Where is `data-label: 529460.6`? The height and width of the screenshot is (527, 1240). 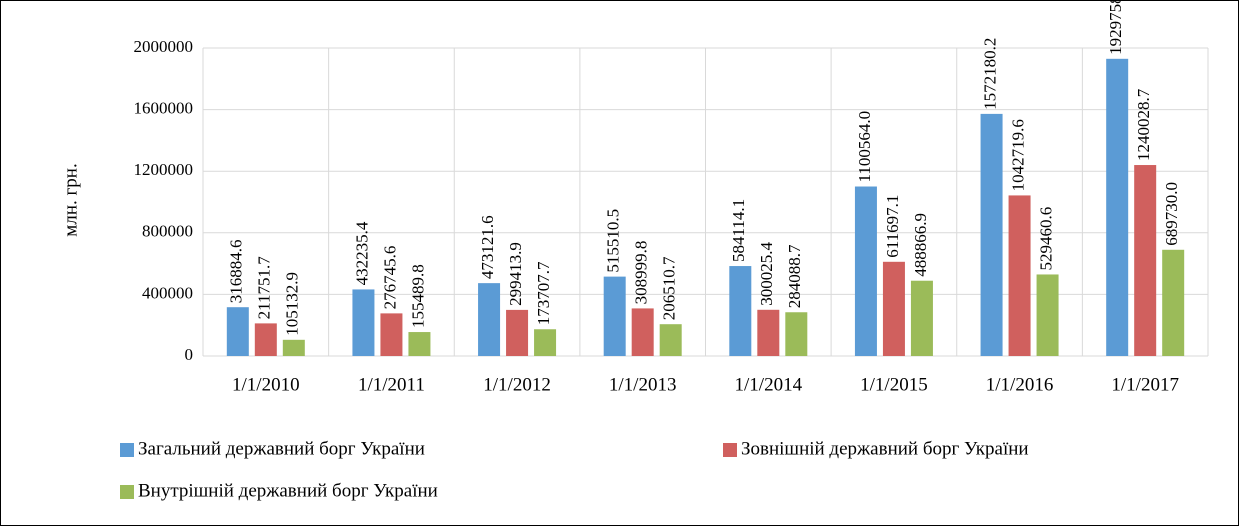
data-label: 529460.6 is located at coordinates (1045, 239).